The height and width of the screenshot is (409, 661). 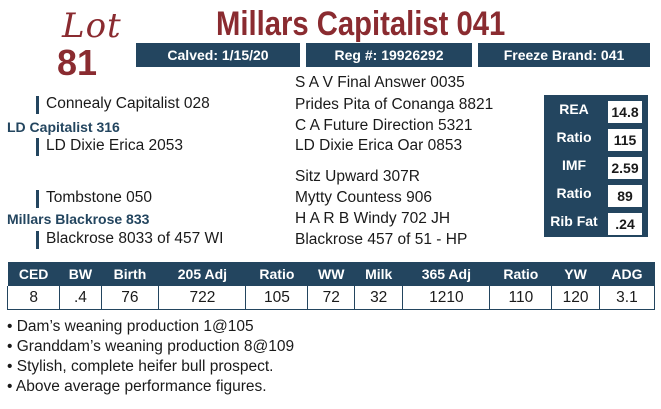 What do you see at coordinates (574, 165) in the screenshot?
I see `imf-label: IMF` at bounding box center [574, 165].